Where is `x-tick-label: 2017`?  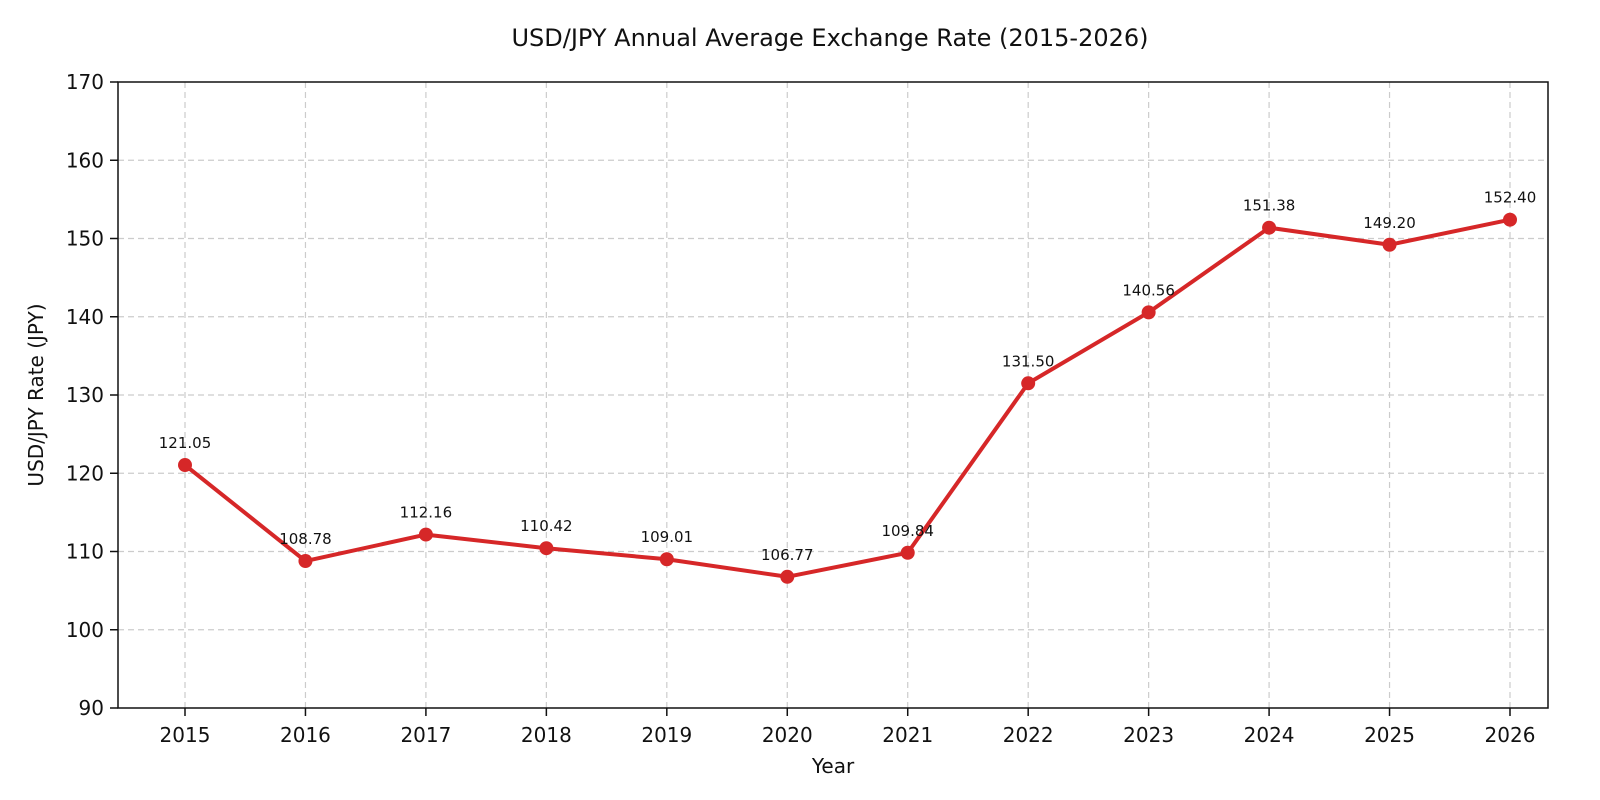
x-tick-label: 2017 is located at coordinates (425, 735).